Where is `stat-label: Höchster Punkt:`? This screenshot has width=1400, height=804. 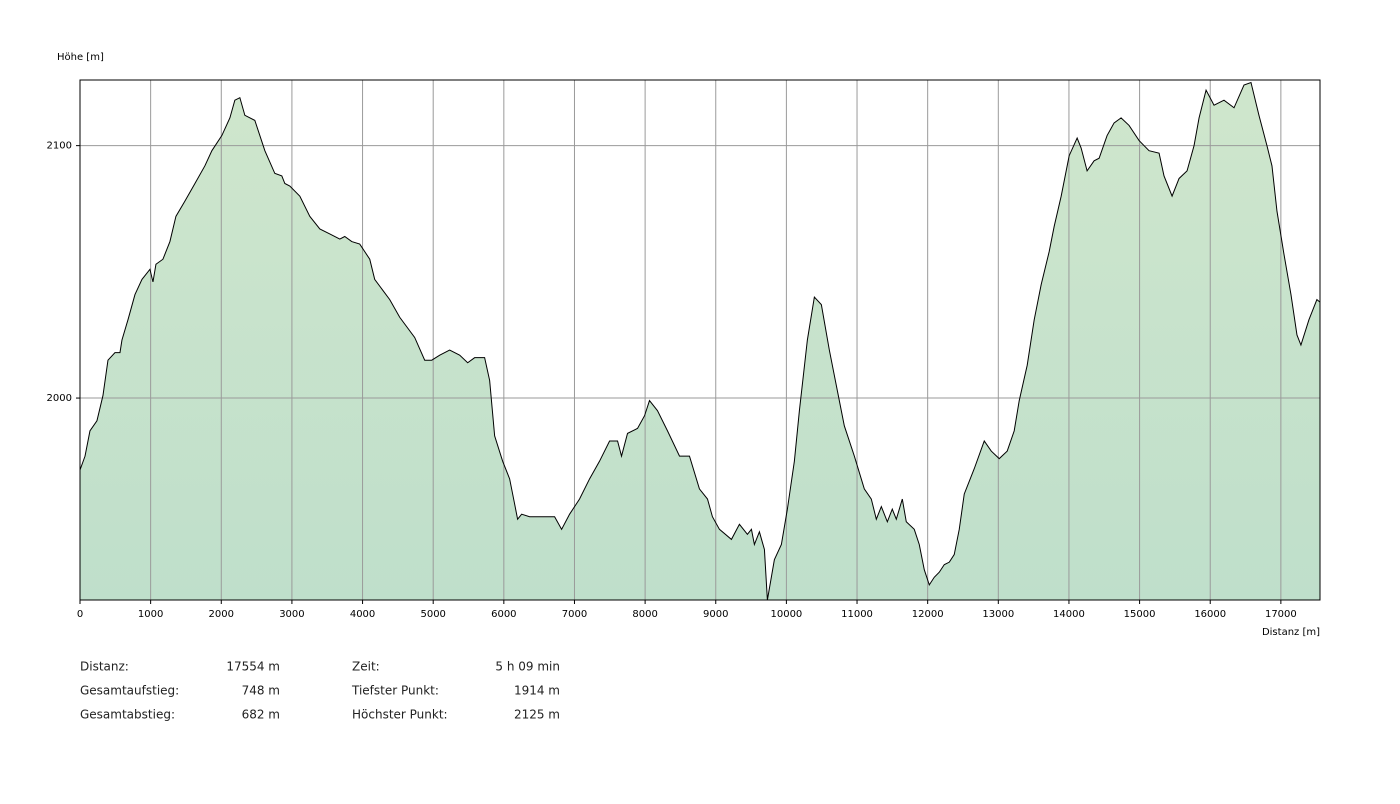 stat-label: Höchster Punkt: is located at coordinates (400, 715).